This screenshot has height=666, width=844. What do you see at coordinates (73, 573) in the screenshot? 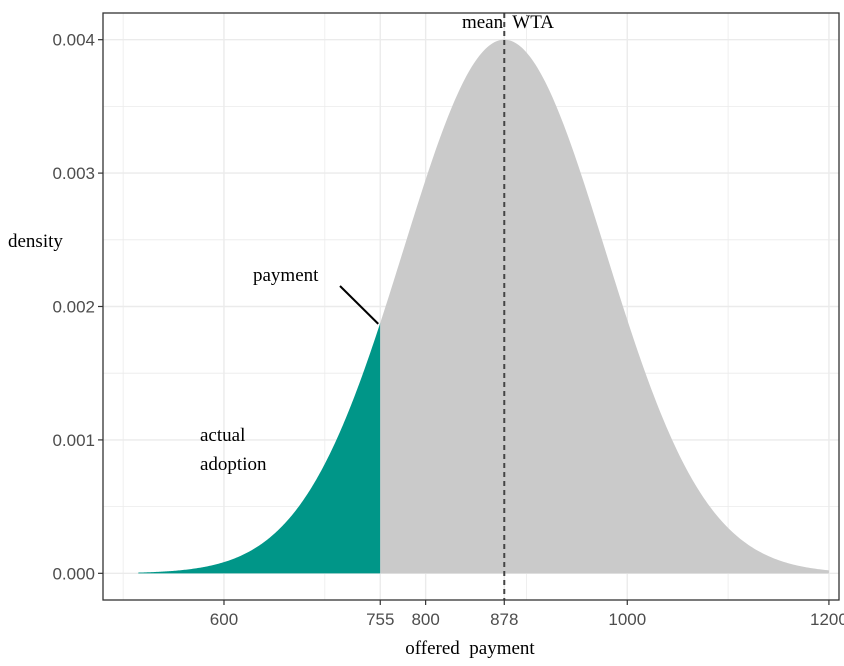
I see `y-tick-label: 0.000` at bounding box center [73, 573].